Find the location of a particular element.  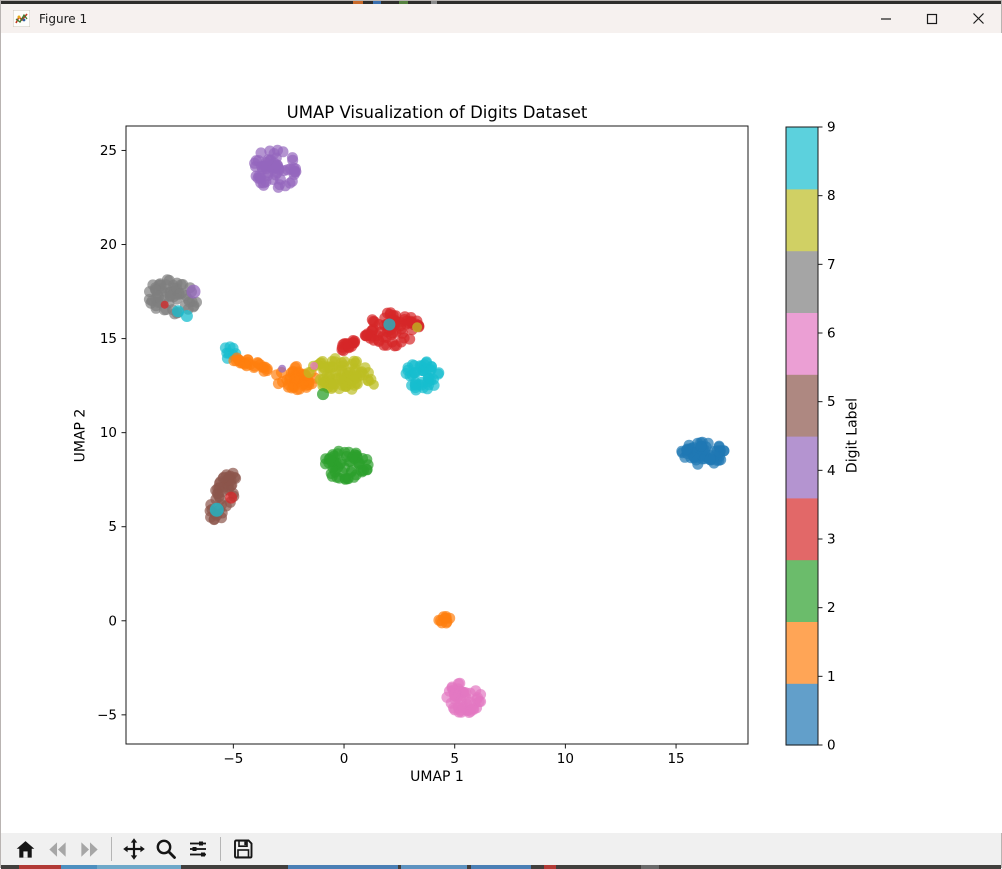

colorbar-tick-label: 1 is located at coordinates (831, 677).